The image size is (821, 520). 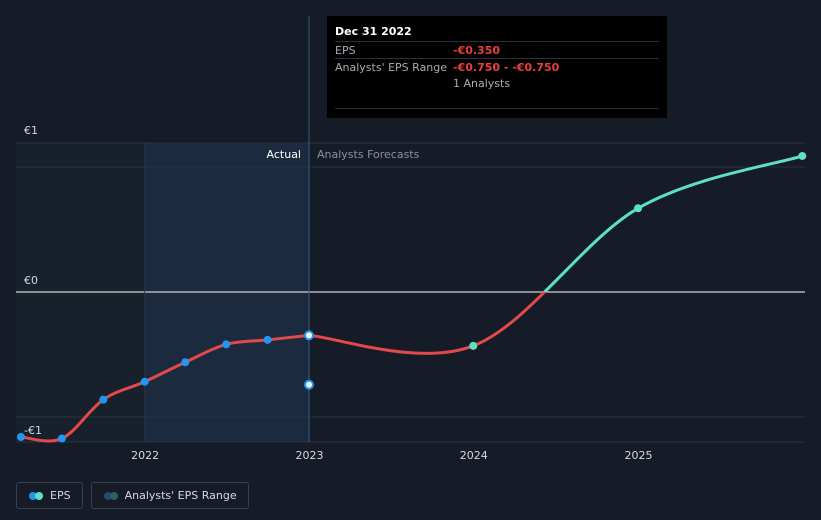 I want to click on legend-range-label: Analysts' EPS Range, so click(x=180, y=495).